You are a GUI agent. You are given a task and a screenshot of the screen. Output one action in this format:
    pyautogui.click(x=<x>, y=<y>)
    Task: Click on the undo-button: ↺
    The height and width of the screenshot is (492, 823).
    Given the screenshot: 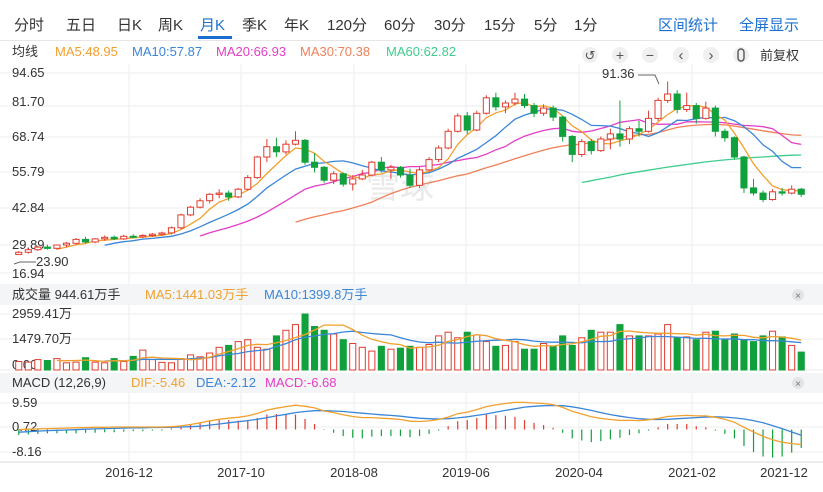 What is the action you would take?
    pyautogui.click(x=590, y=55)
    